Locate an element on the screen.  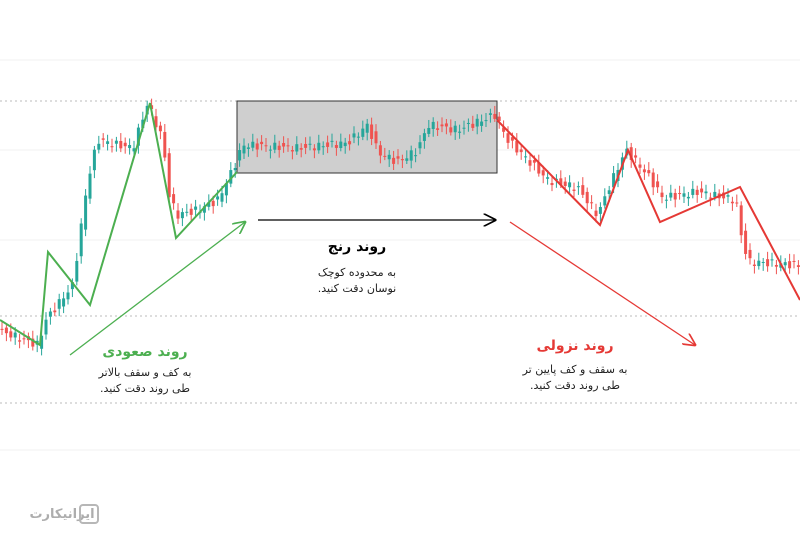
downtrend-arrow is located at coordinates (602, 283).